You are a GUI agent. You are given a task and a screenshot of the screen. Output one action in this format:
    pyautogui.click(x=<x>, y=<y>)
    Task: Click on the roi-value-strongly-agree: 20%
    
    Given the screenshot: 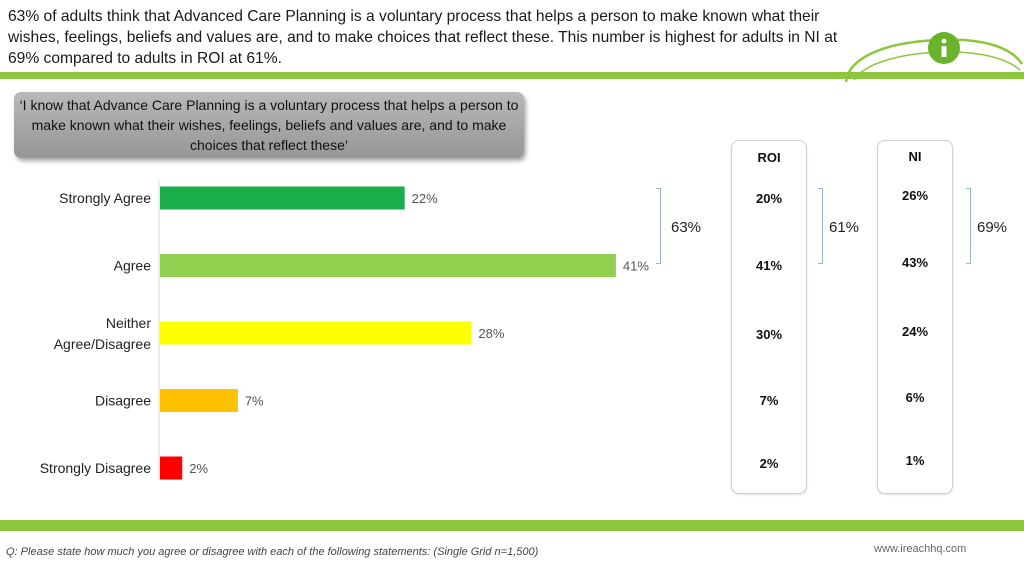 What is the action you would take?
    pyautogui.click(x=769, y=198)
    